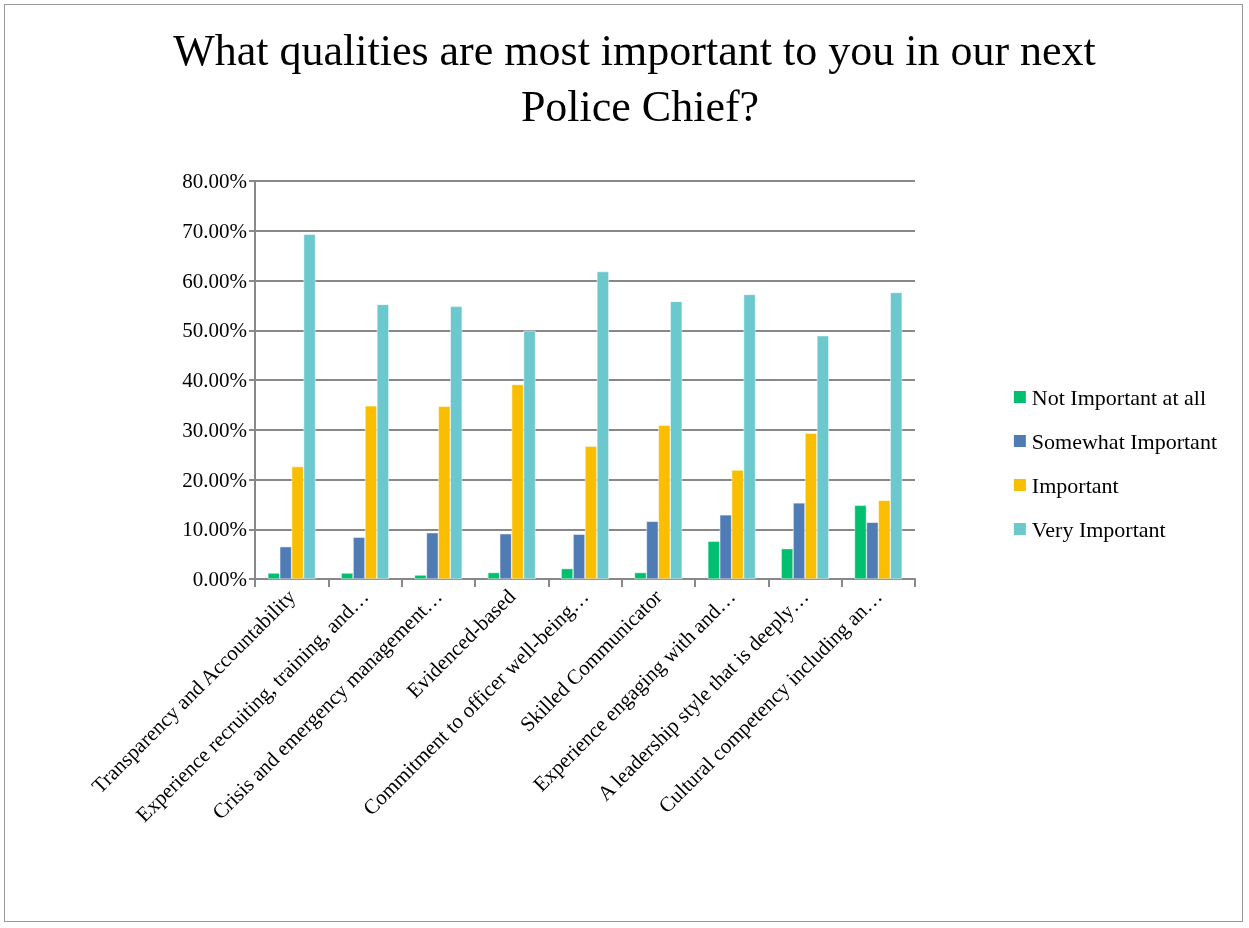 Image resolution: width=1249 pixels, height=928 pixels. Describe the element at coordinates (214, 280) in the screenshot. I see `y-tick-label: 60.00%` at that location.